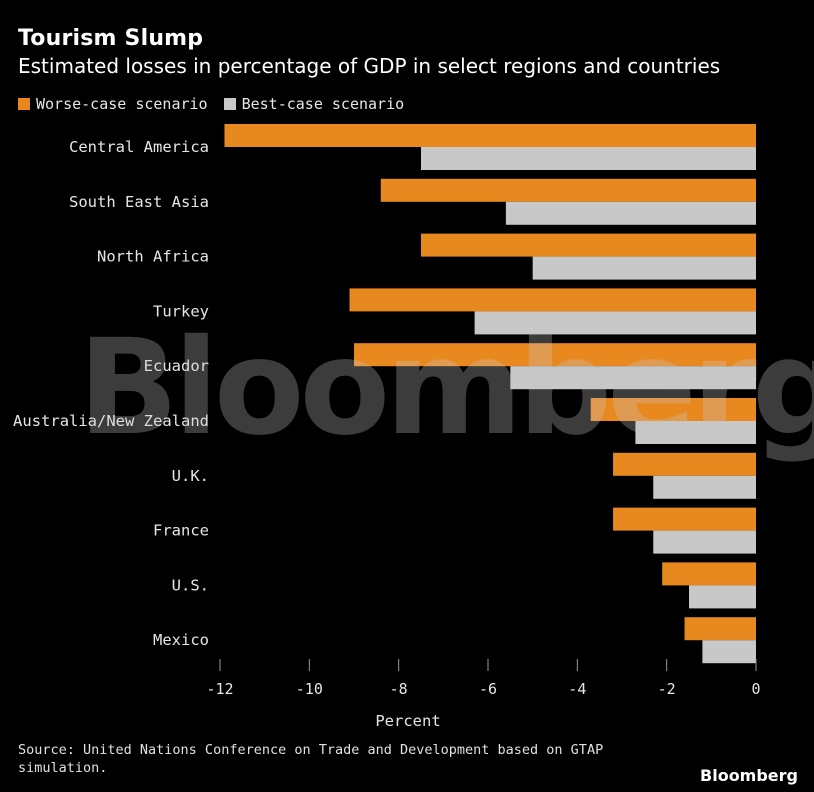  I want to click on legend-item-worse: Worse-case scenario, so click(113, 104).